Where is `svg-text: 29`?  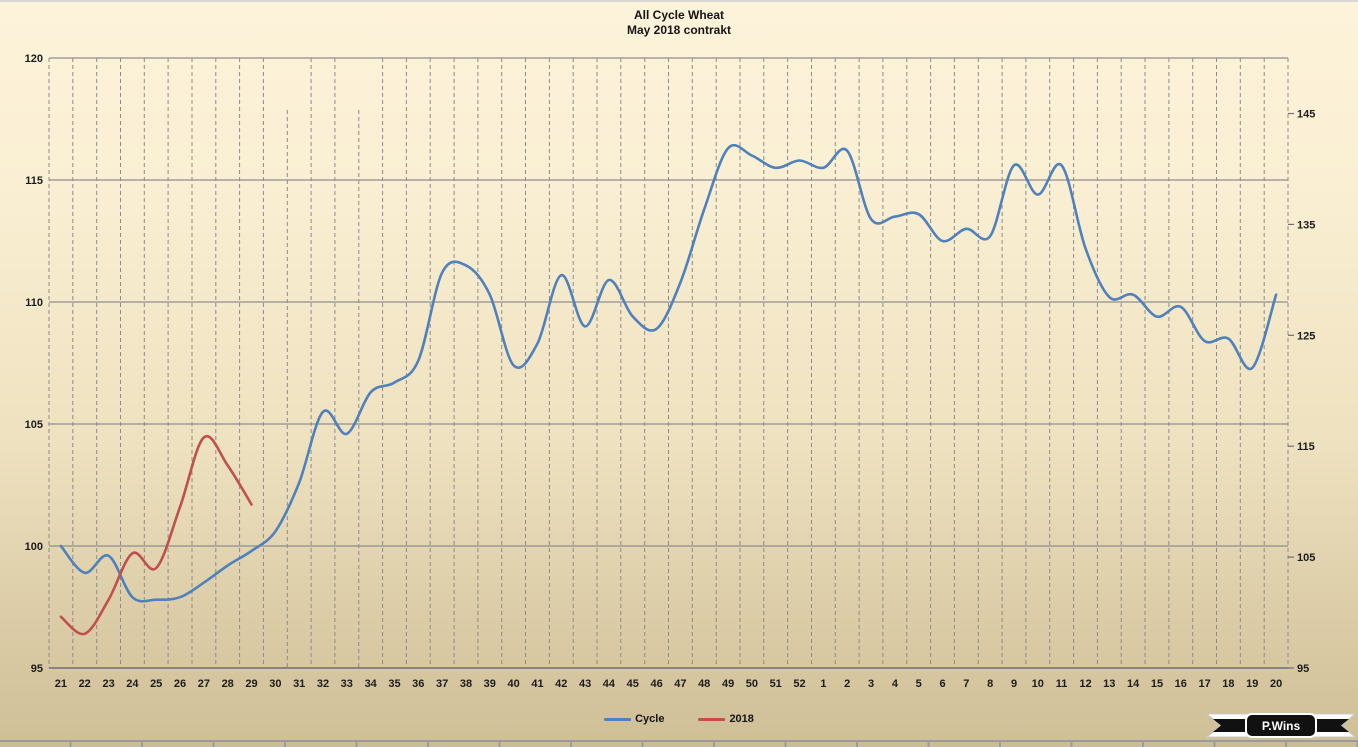
svg-text: 29 is located at coordinates (251, 684).